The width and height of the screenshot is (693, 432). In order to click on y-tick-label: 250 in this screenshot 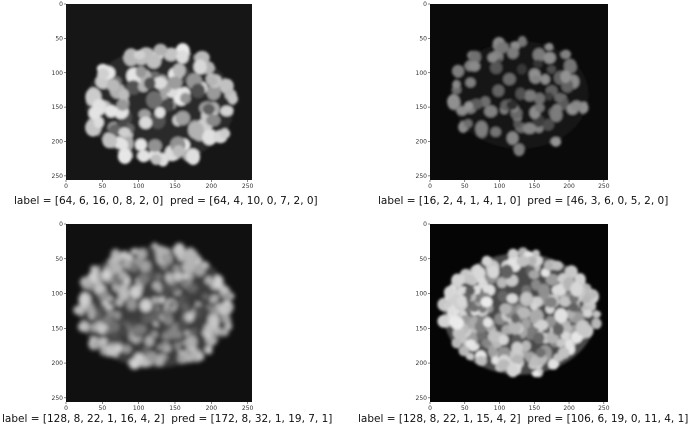, I will do `click(58, 398)`.